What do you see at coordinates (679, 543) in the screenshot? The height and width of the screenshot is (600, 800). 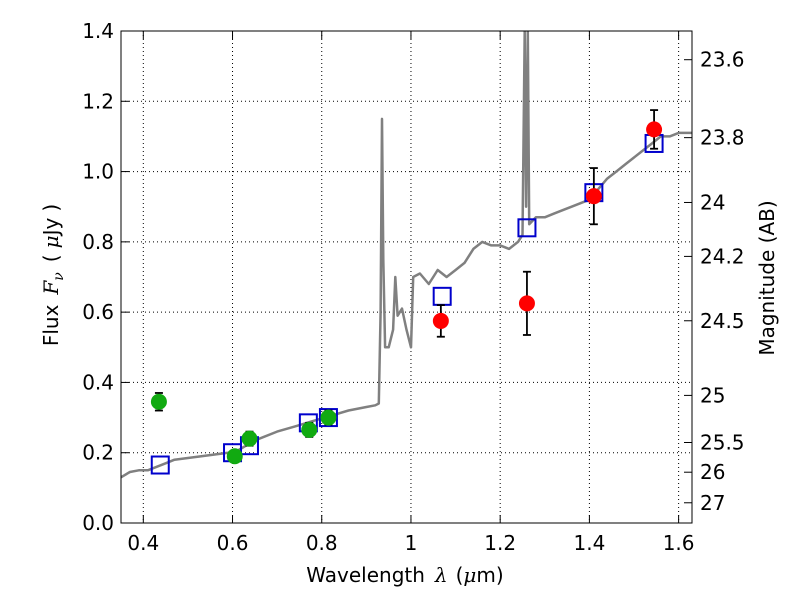 I see `x-tick-label: 1.6` at bounding box center [679, 543].